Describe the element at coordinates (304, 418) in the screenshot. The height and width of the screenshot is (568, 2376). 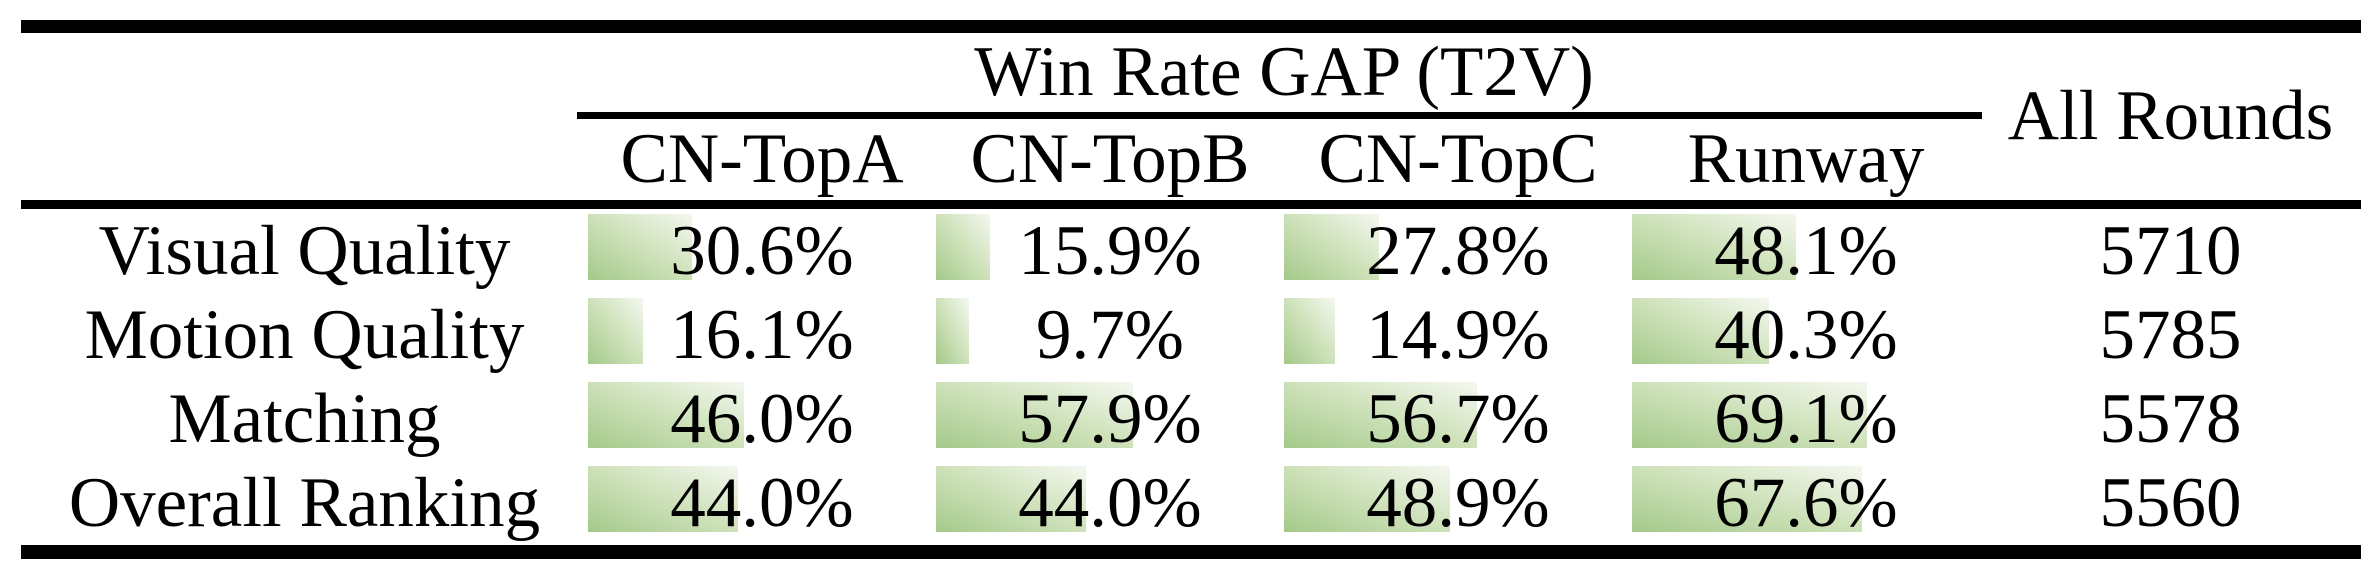
I see `row-label: Matching` at that location.